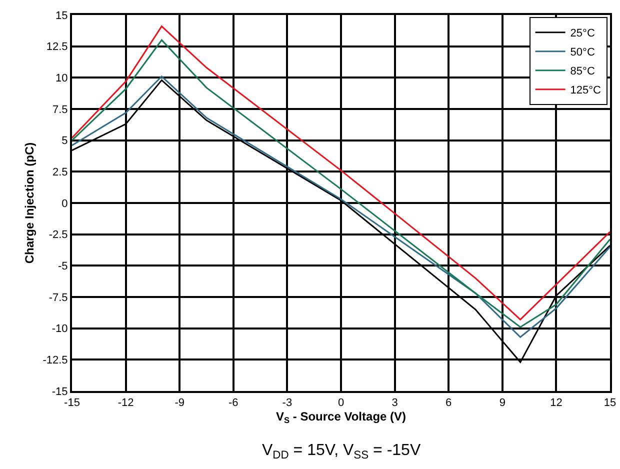  I want to click on y-tick-label: -2.5, so click(58, 235).